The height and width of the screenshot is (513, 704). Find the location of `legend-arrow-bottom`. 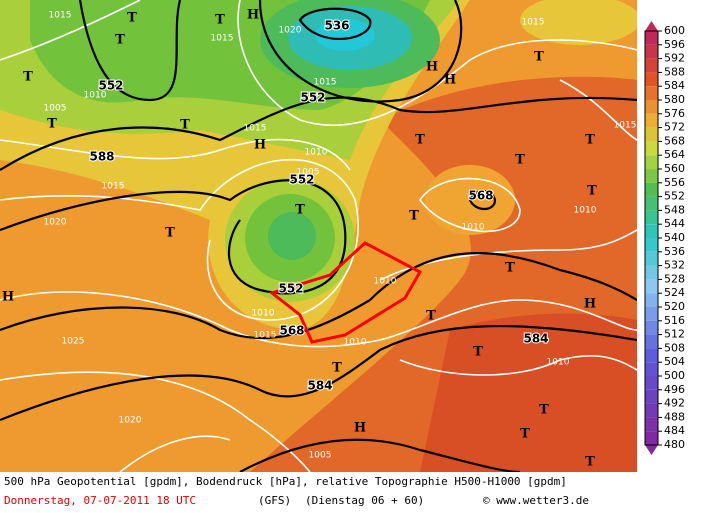

legend-arrow-bottom is located at coordinates (651, 450).